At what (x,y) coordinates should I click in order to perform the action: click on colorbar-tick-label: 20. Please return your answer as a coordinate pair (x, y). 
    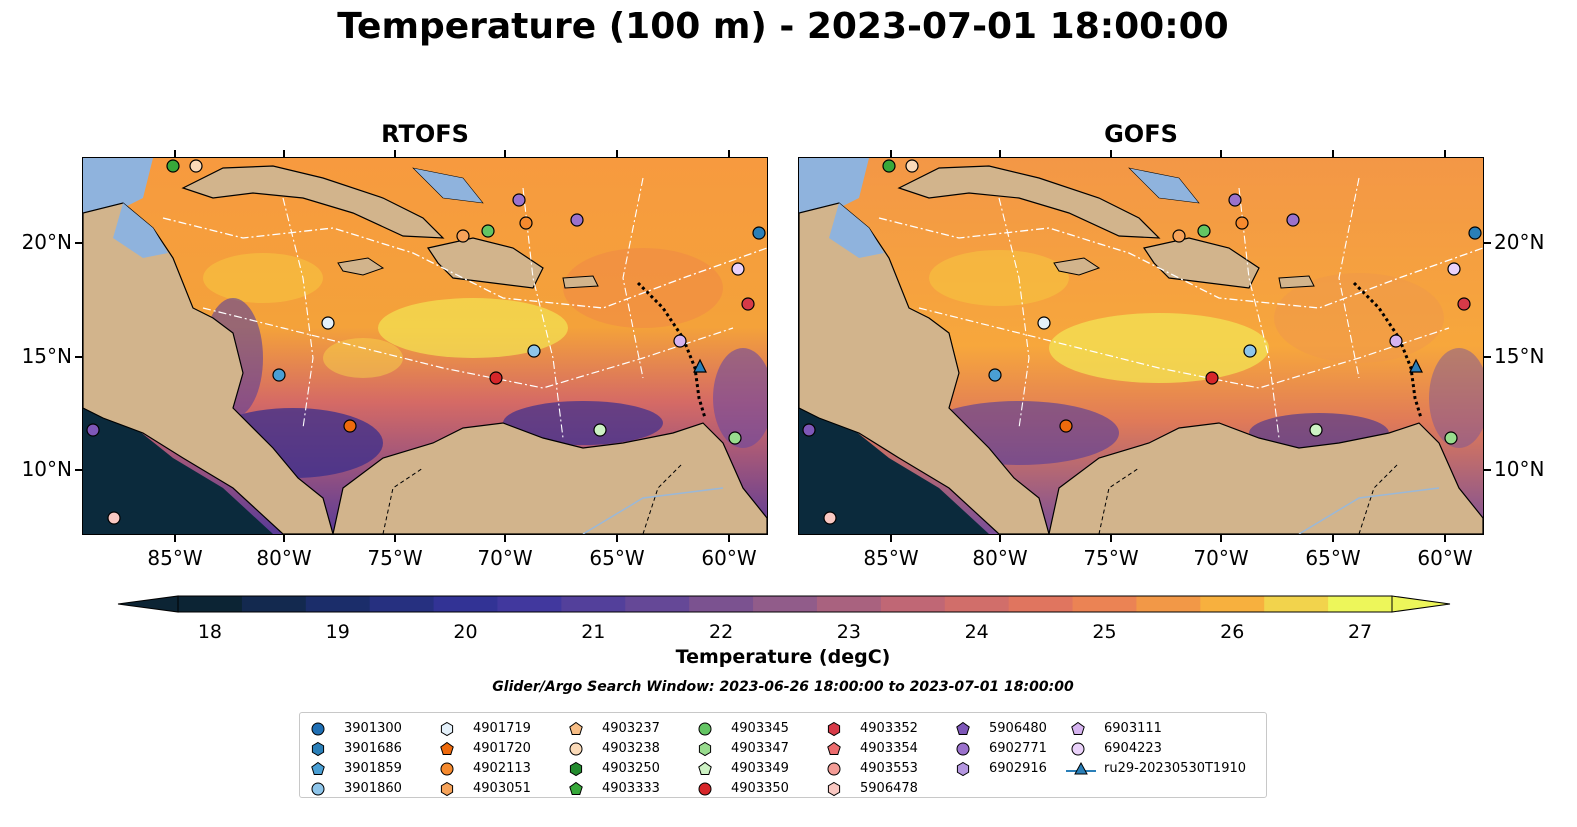
    Looking at the image, I should click on (465, 630).